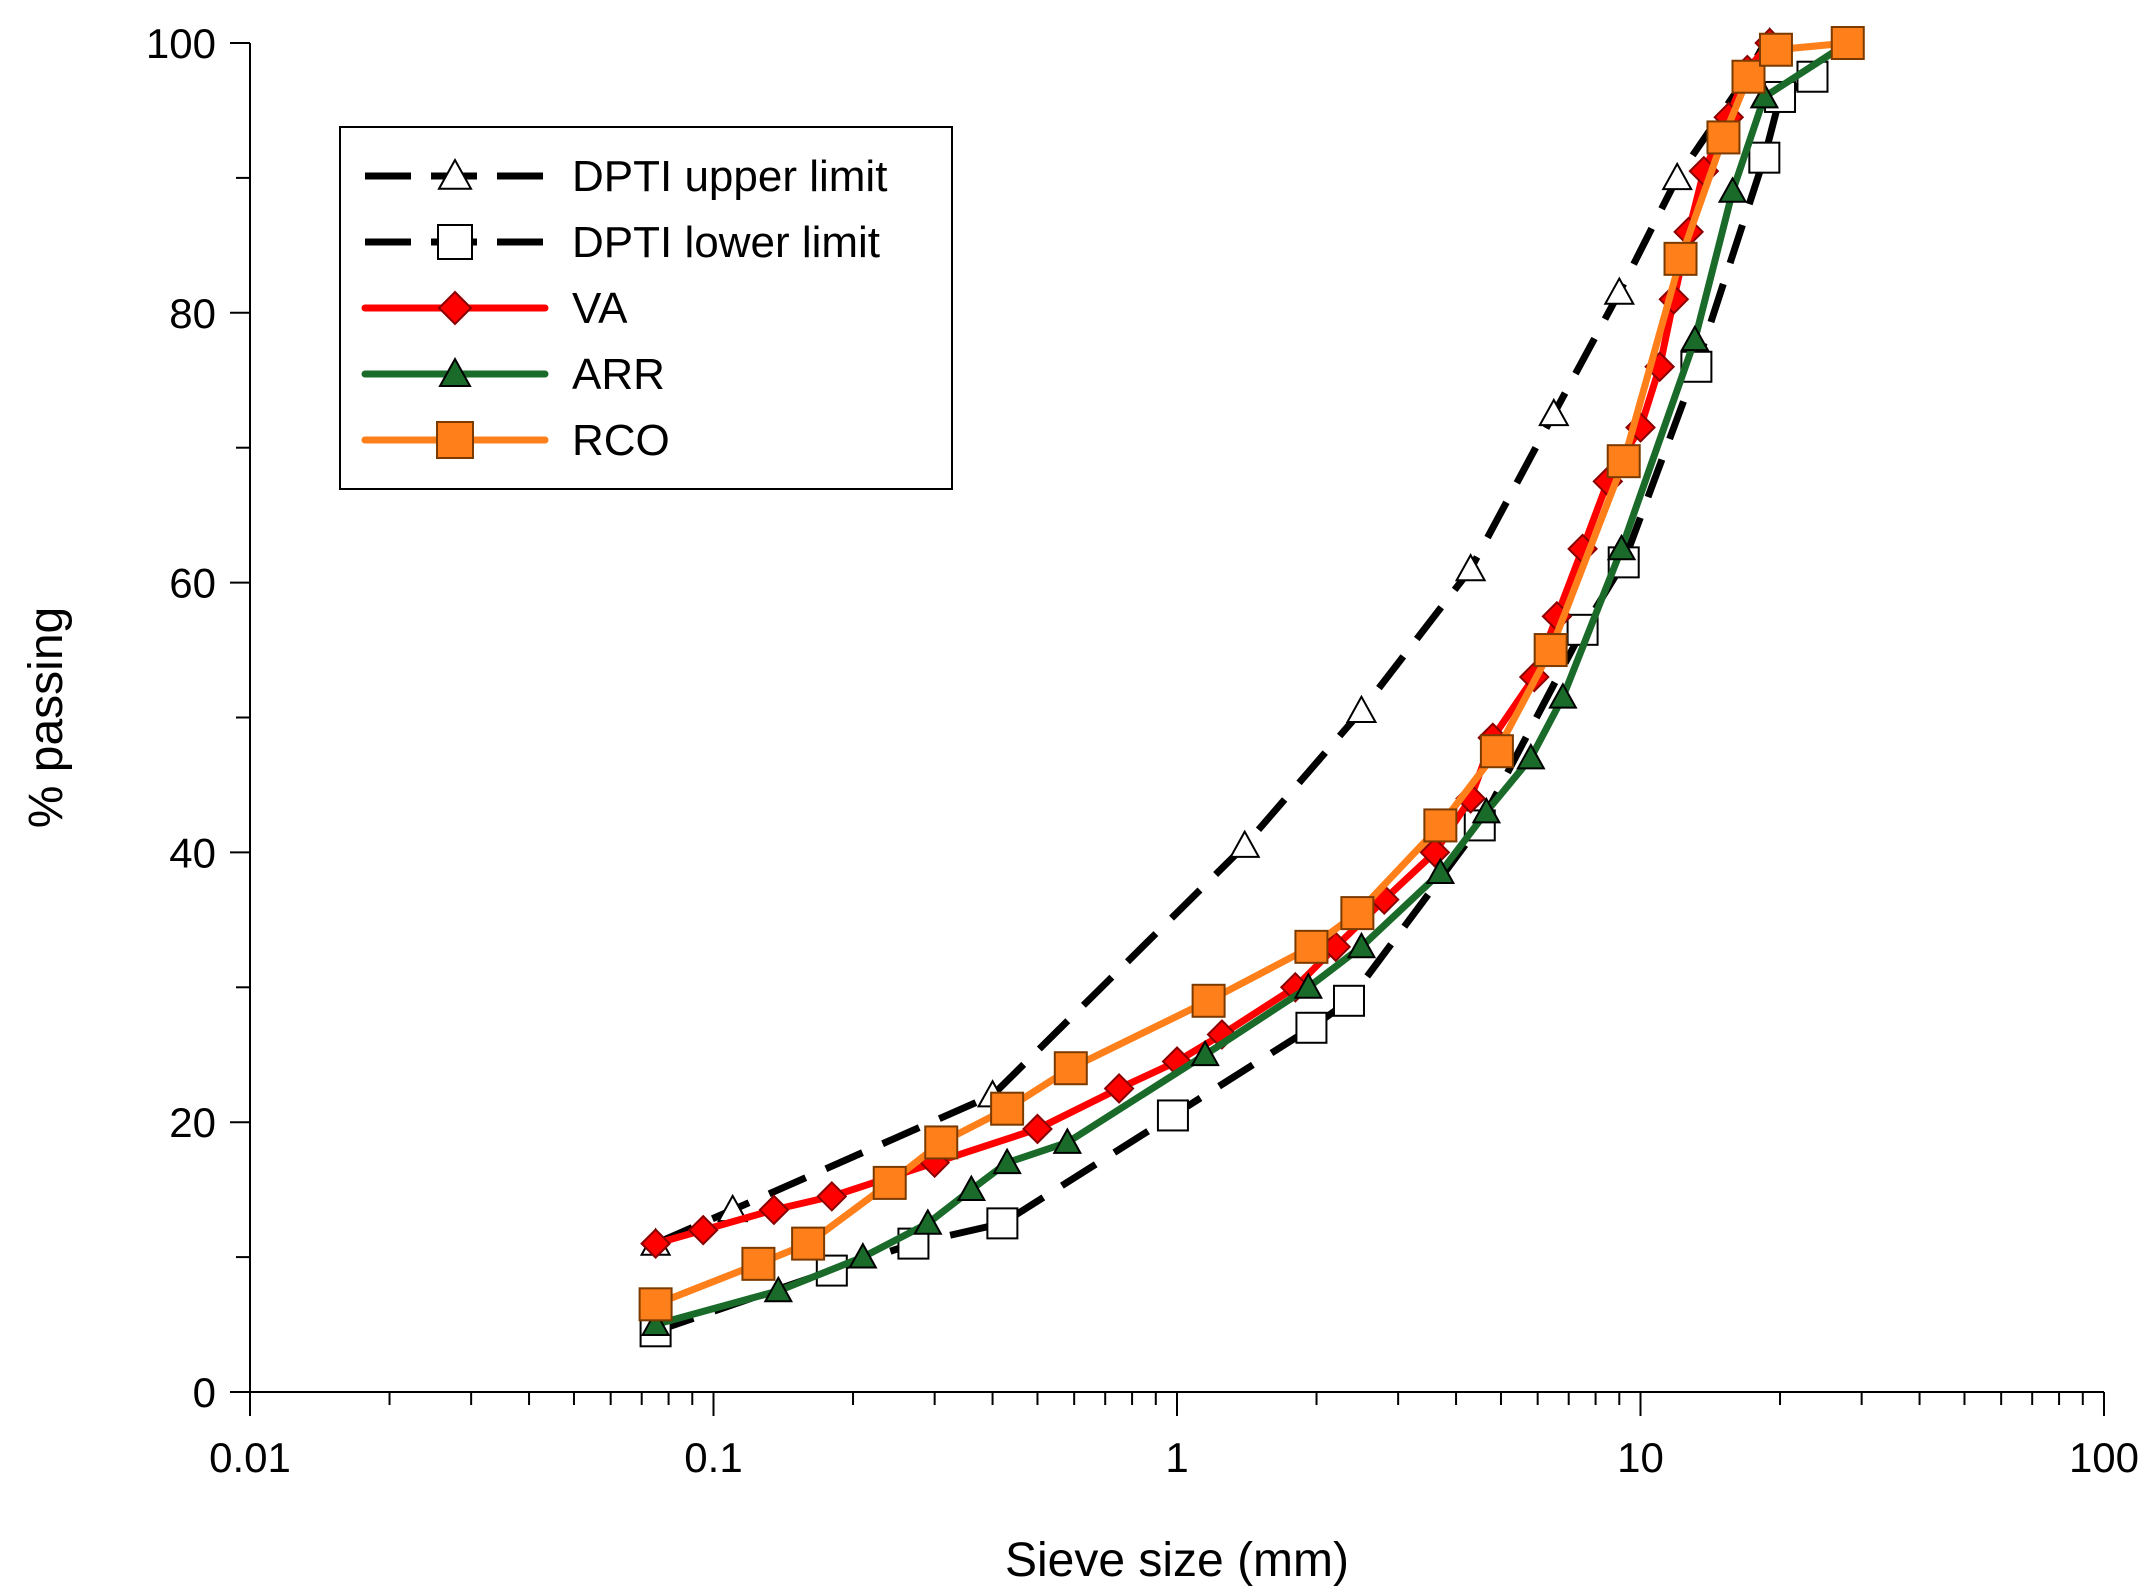 The width and height of the screenshot is (2152, 1596). Describe the element at coordinates (621, 440) in the screenshot. I see `legend-label: RCO` at that location.